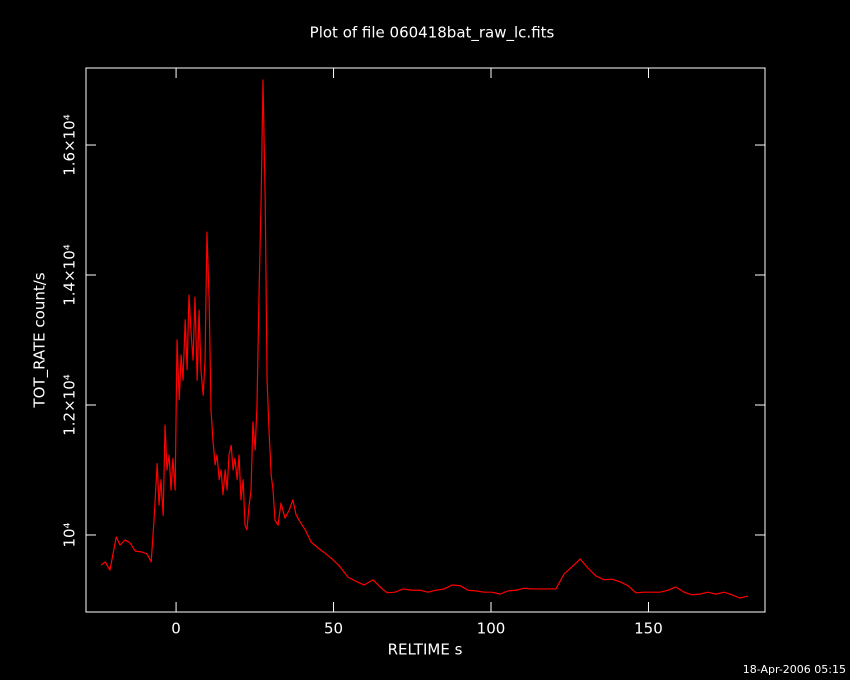 Image resolution: width=850 pixels, height=680 pixels. What do you see at coordinates (794, 669) in the screenshot?
I see `timestamp: 18-Apr-2006 05:15` at bounding box center [794, 669].